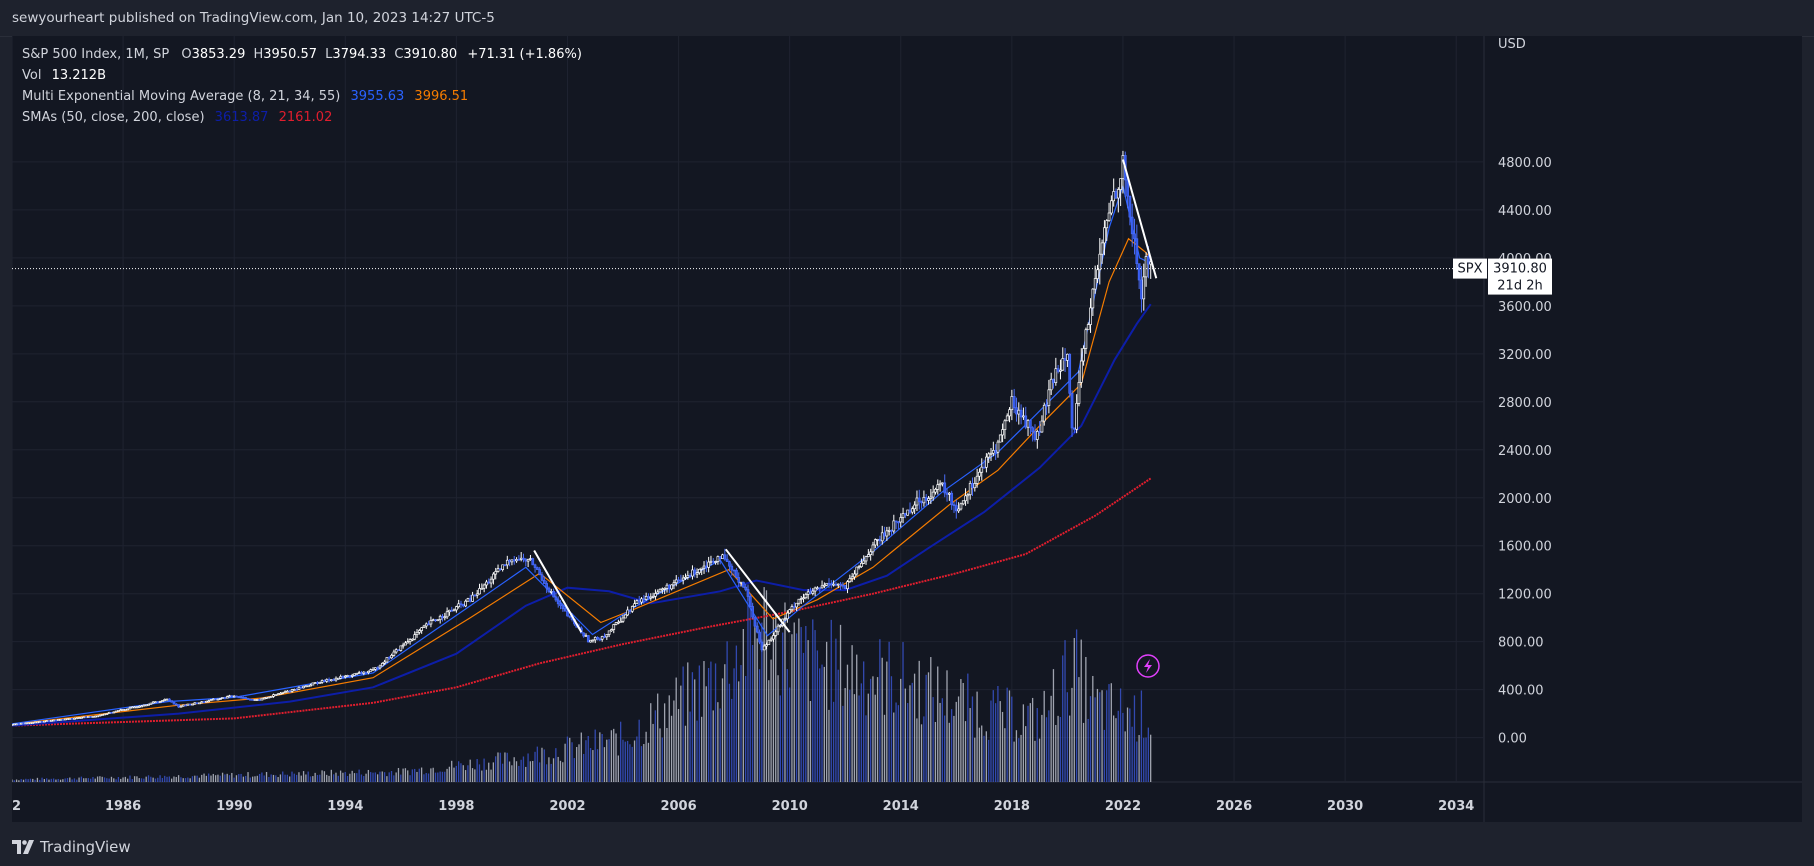 This screenshot has width=1814, height=866. What do you see at coordinates (524, 54) in the screenshot?
I see `change-value: +71.31 (+1.86%)` at bounding box center [524, 54].